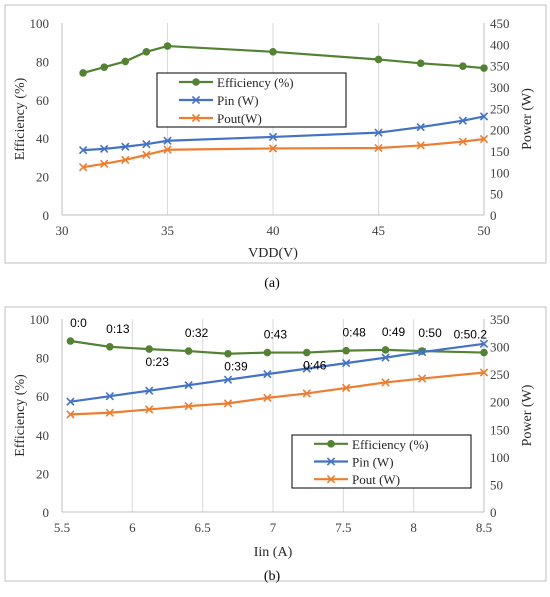  What do you see at coordinates (284, 133) in the screenshot?
I see `series-line-pin-w` at bounding box center [284, 133].